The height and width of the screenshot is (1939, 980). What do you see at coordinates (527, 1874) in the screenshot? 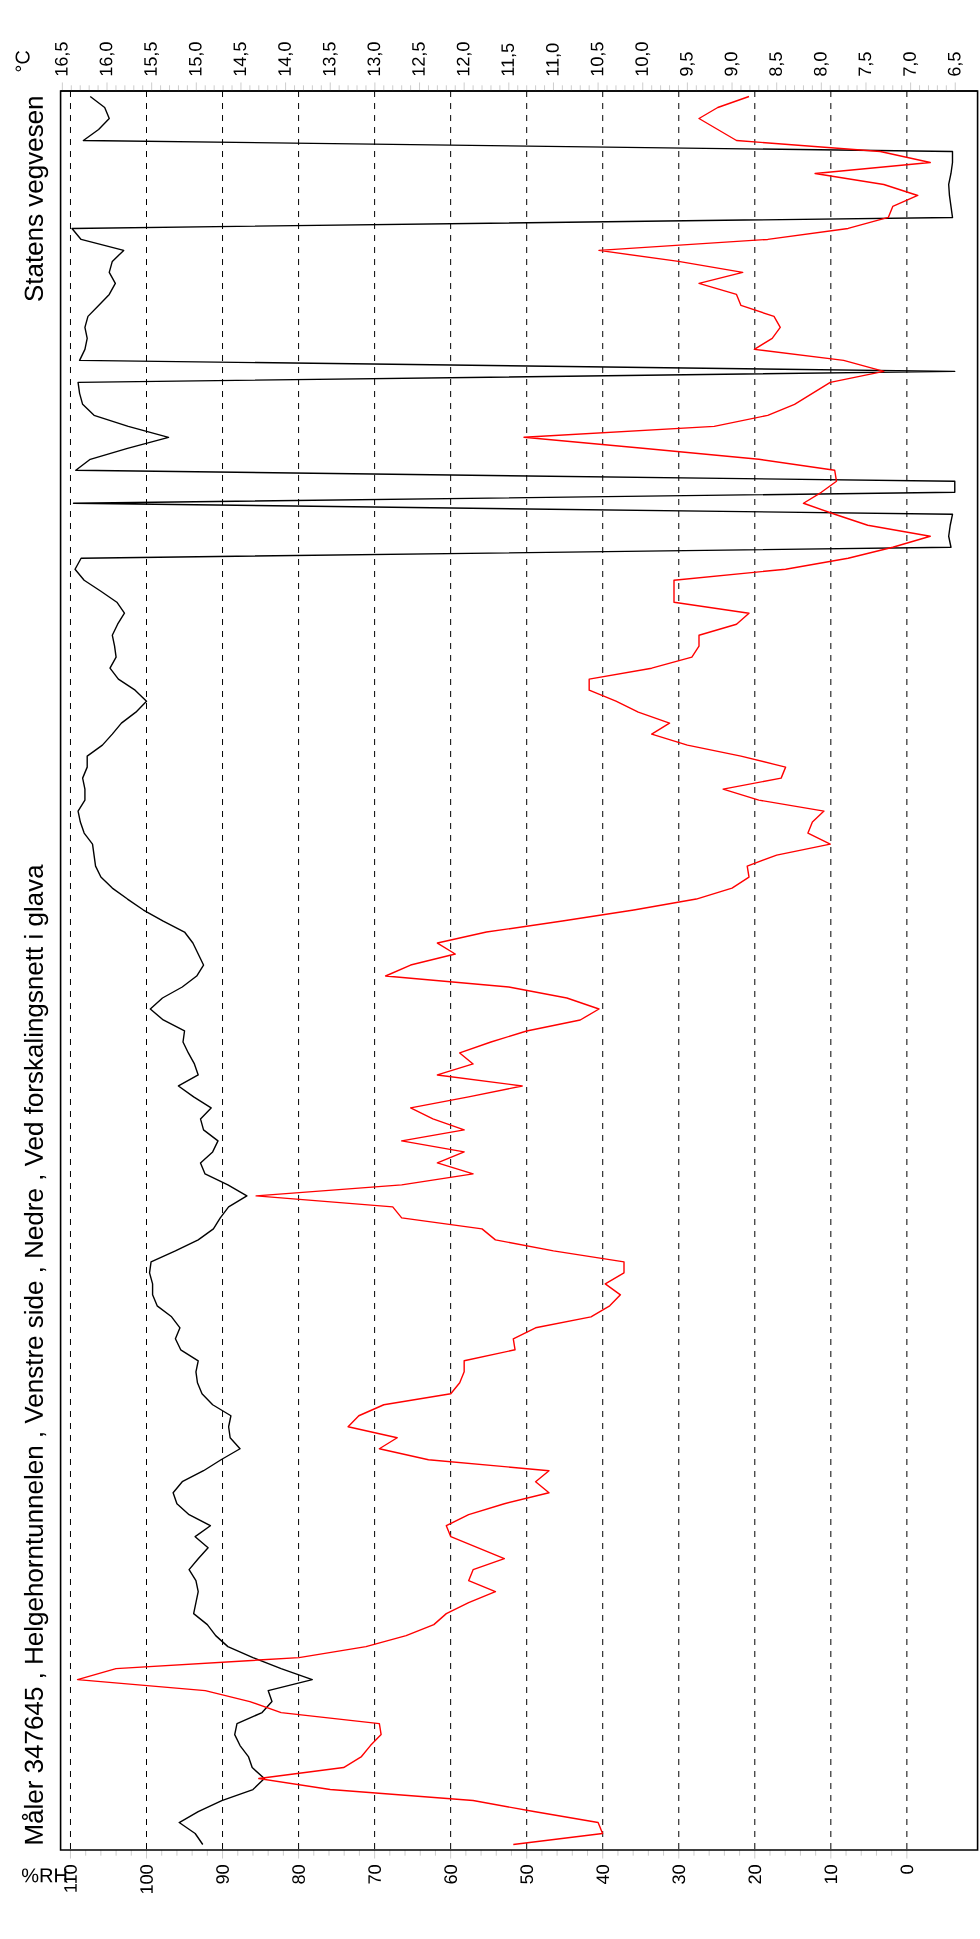
I see `x-tick-label: 50` at bounding box center [527, 1874].